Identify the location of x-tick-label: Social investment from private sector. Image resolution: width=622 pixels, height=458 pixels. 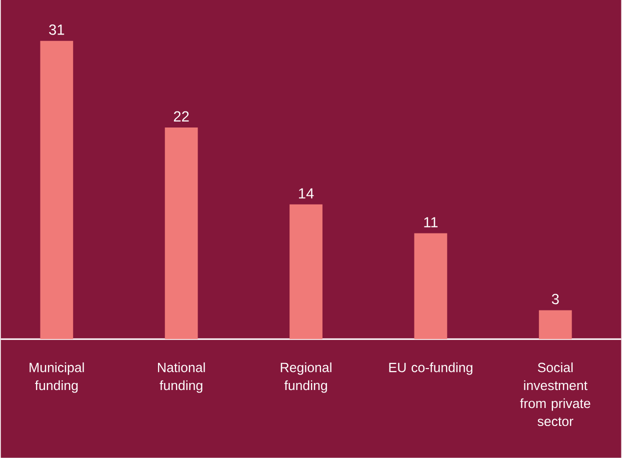
(555, 394).